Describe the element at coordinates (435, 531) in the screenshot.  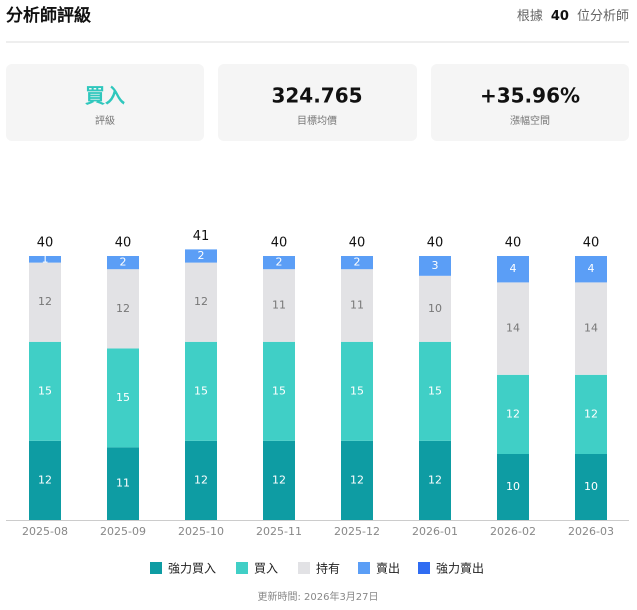
I see `x-tick-label: 2026-01` at that location.